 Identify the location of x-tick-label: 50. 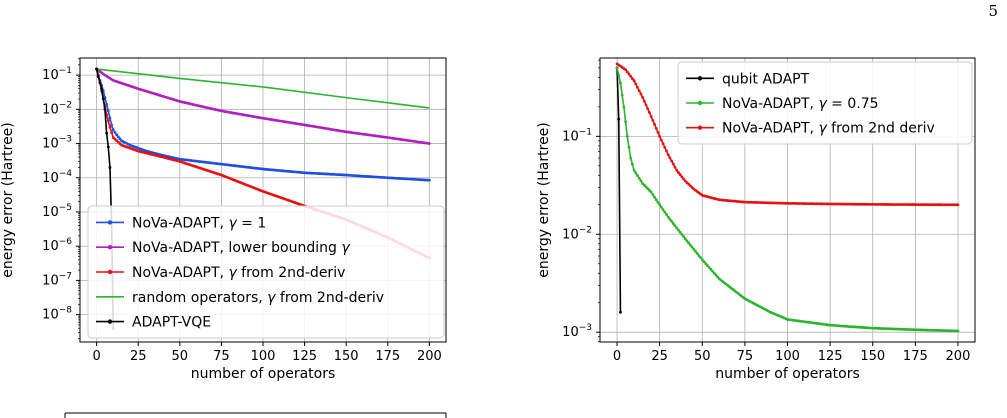
(180, 356).